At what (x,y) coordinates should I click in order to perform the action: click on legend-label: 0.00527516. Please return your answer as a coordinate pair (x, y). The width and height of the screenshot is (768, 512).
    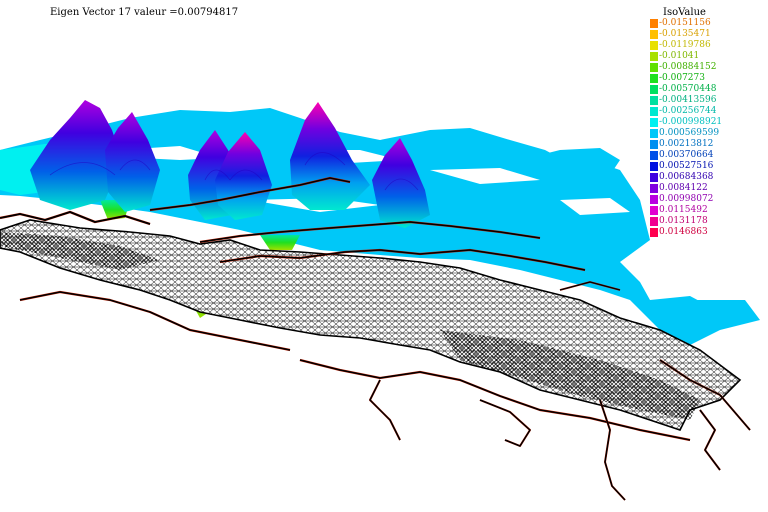
    Looking at the image, I should click on (686, 166).